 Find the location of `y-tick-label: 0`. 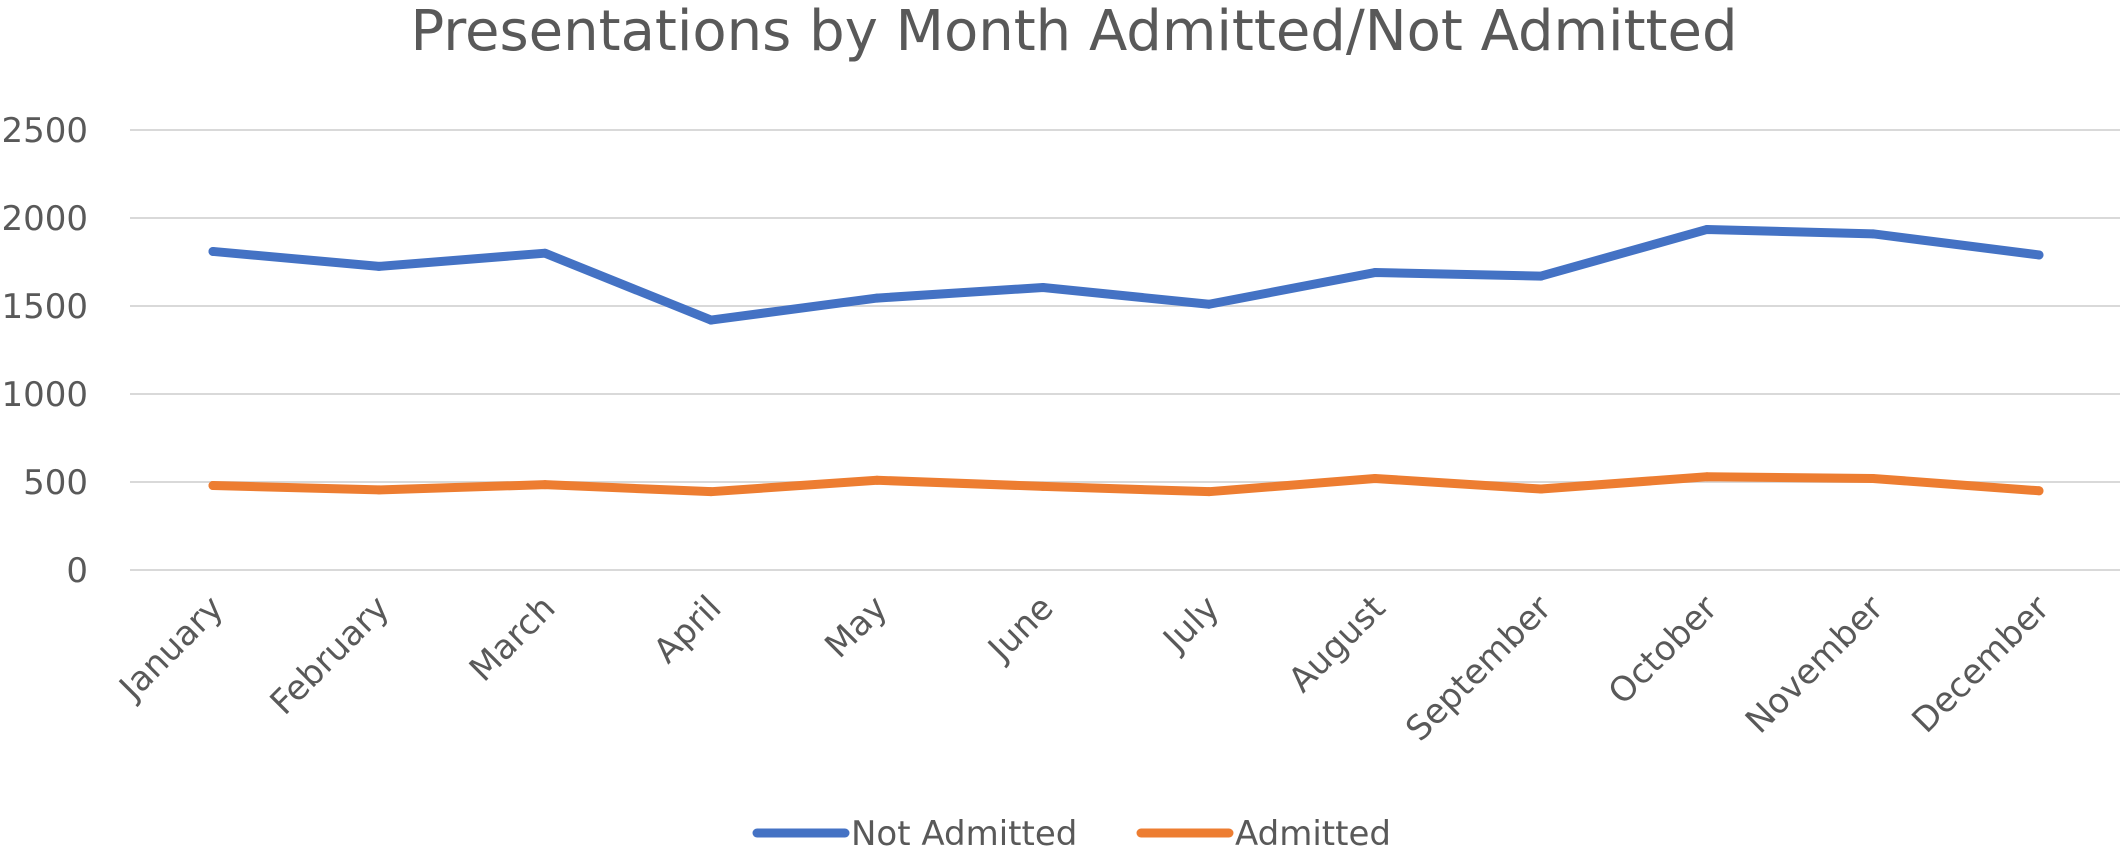

y-tick-label: 0 is located at coordinates (77, 571).